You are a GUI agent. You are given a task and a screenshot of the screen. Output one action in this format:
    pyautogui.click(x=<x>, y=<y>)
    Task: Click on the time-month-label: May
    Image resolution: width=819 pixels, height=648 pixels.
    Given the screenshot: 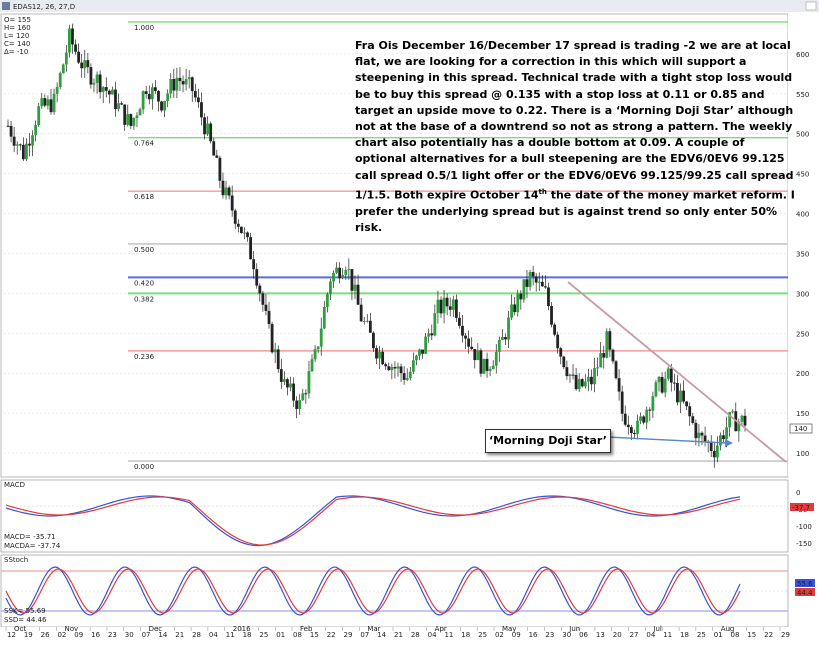 What is the action you would take?
    pyautogui.click(x=509, y=629)
    